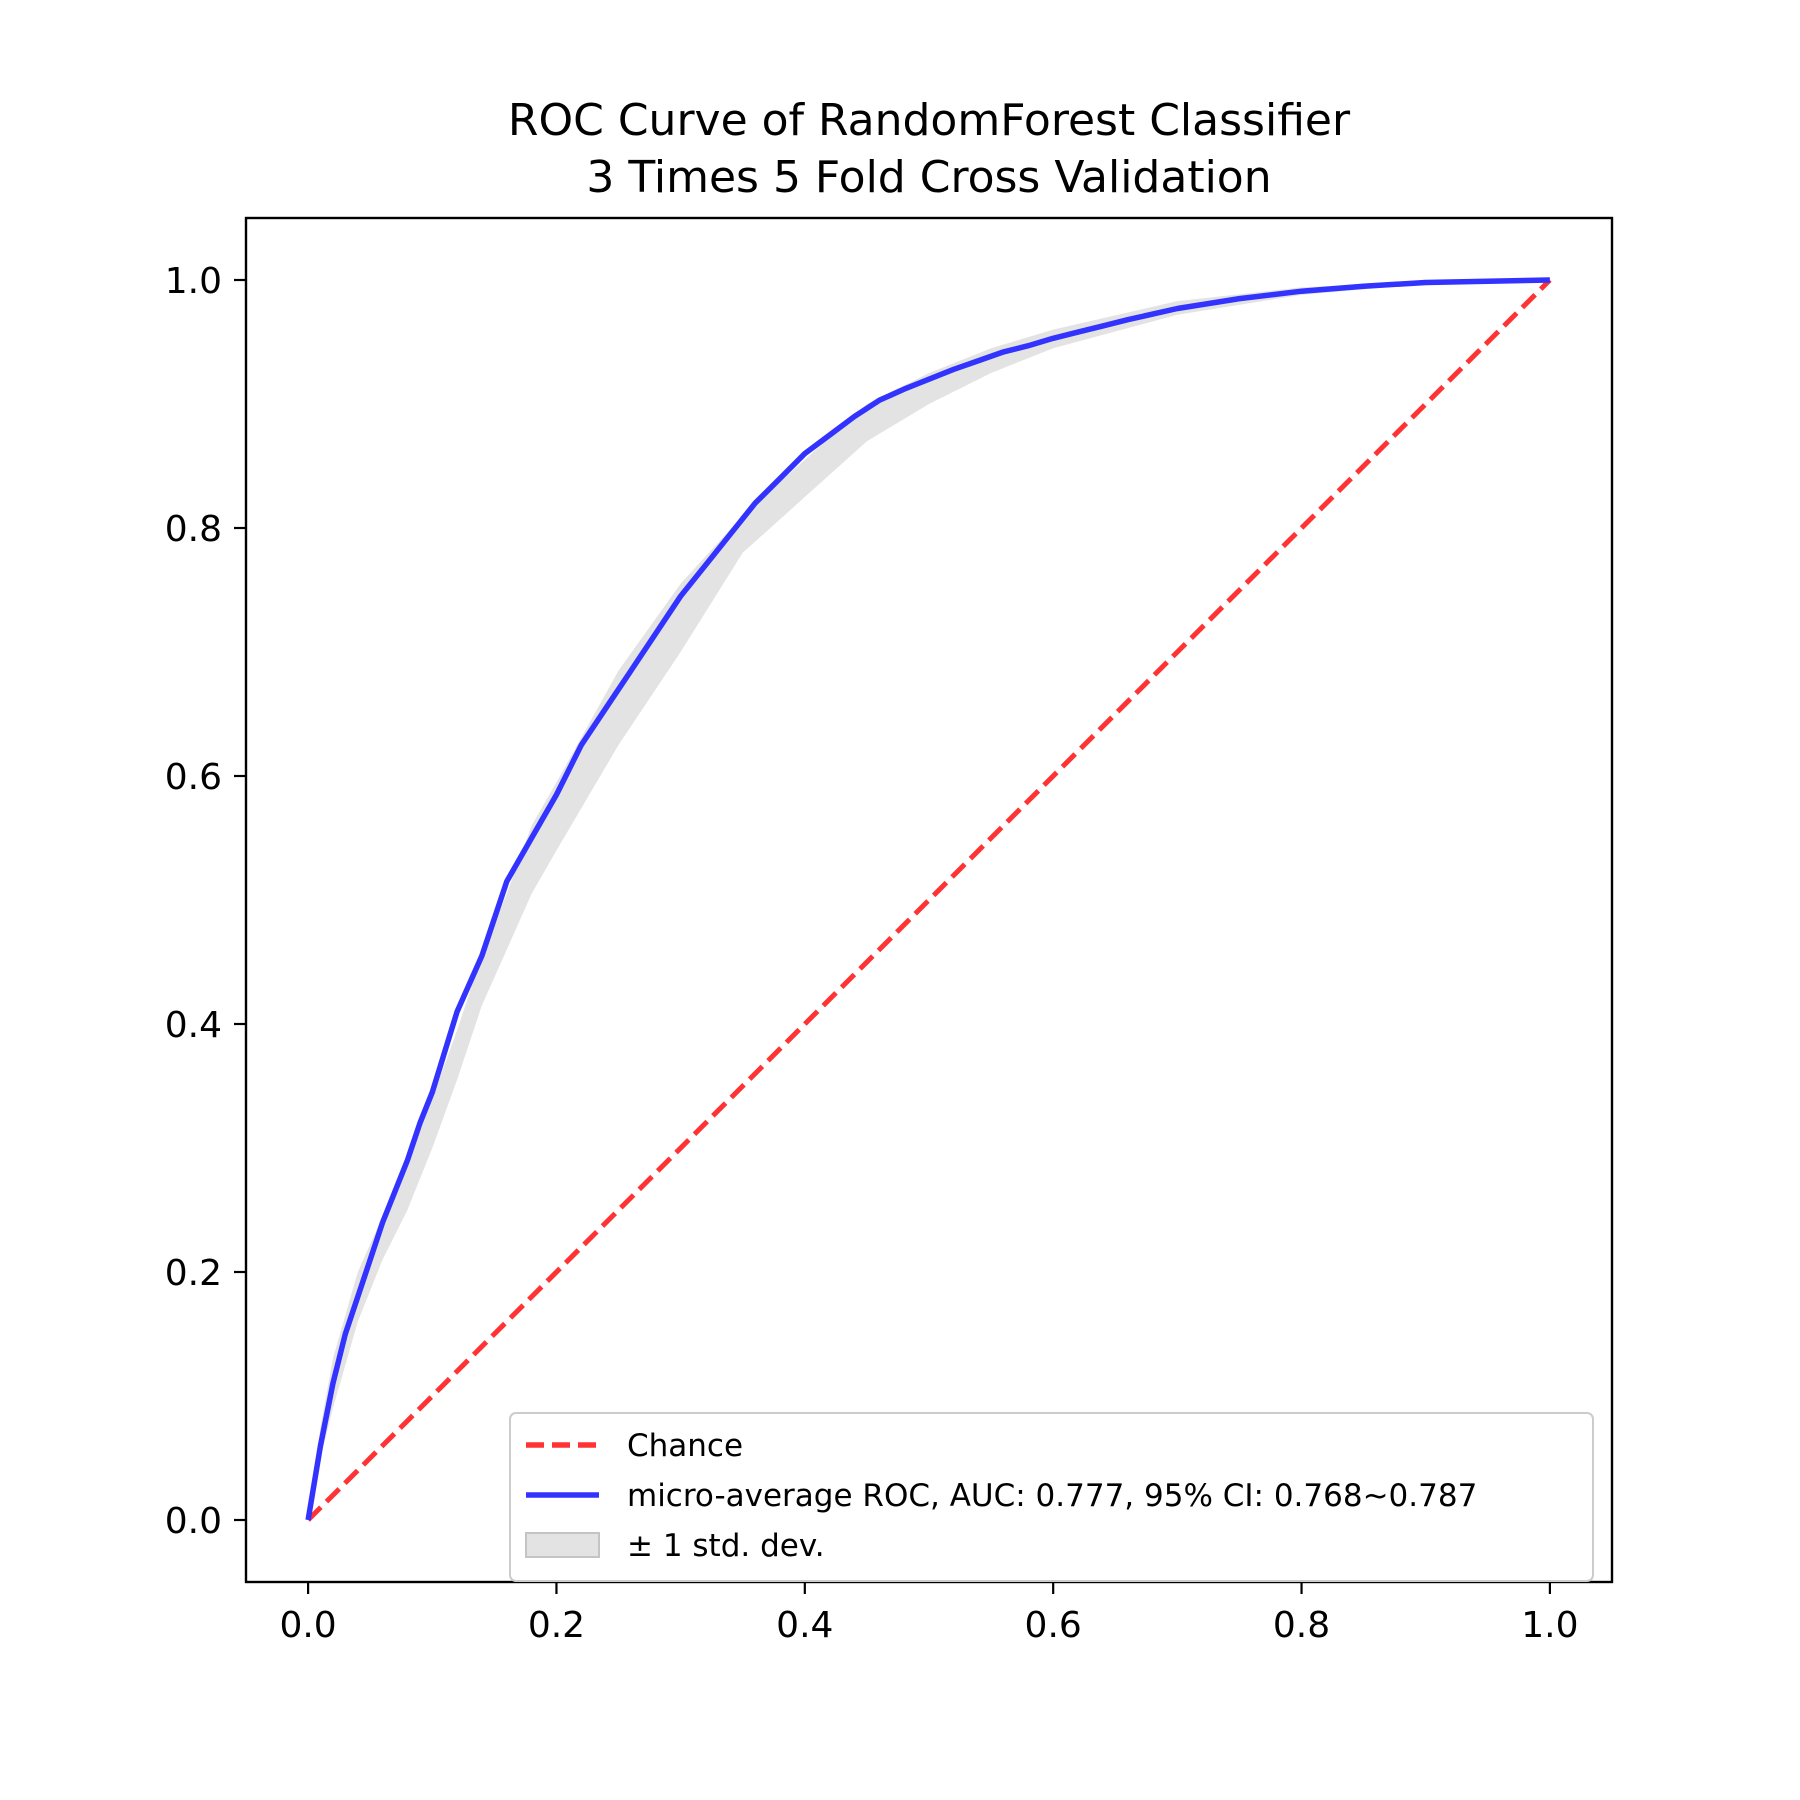  Describe the element at coordinates (685, 1446) in the screenshot. I see `legend-label: Chance` at that location.